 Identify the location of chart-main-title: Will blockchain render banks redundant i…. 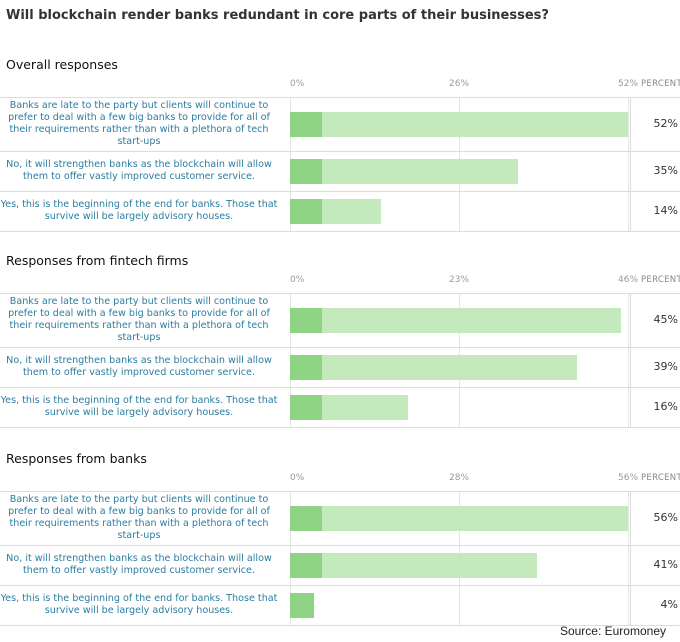
(277, 15).